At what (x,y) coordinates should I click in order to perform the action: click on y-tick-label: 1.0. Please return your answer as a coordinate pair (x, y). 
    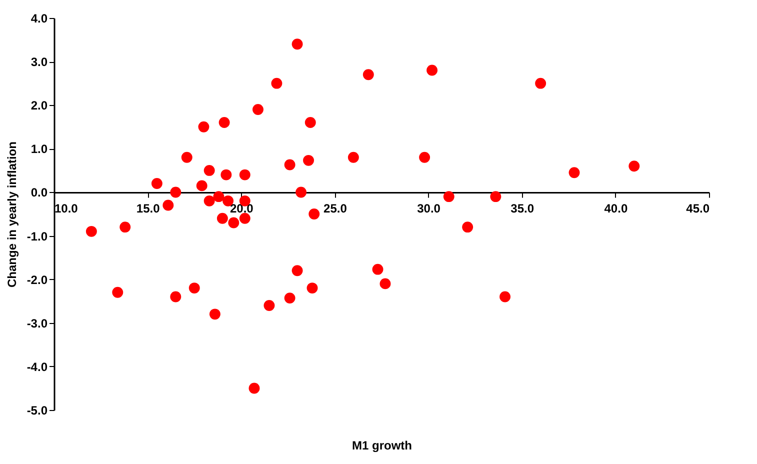
    Looking at the image, I should click on (39, 149).